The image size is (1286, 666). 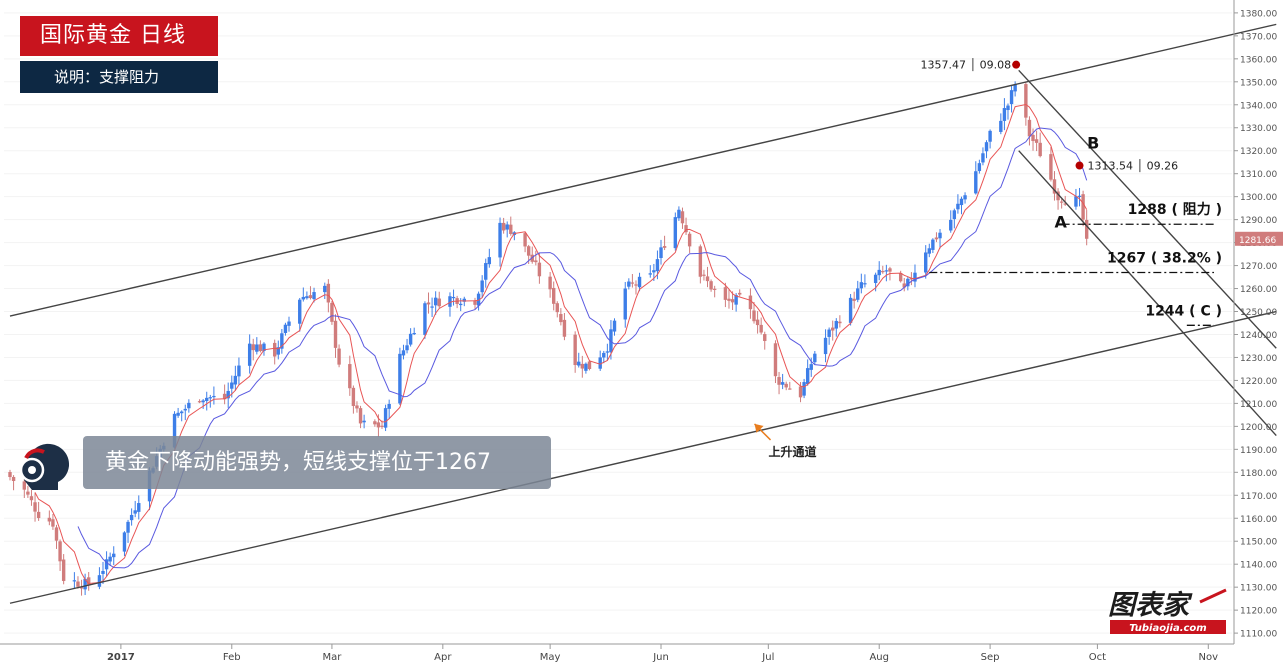 What do you see at coordinates (332, 657) in the screenshot?
I see `x-tick-label: Mar` at bounding box center [332, 657].